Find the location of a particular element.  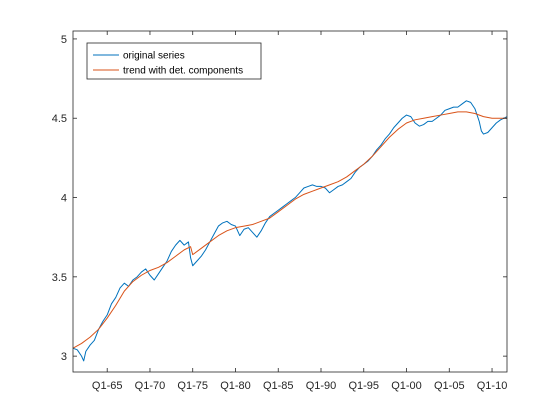

x-tick-label: Q1-80 is located at coordinates (235, 386).